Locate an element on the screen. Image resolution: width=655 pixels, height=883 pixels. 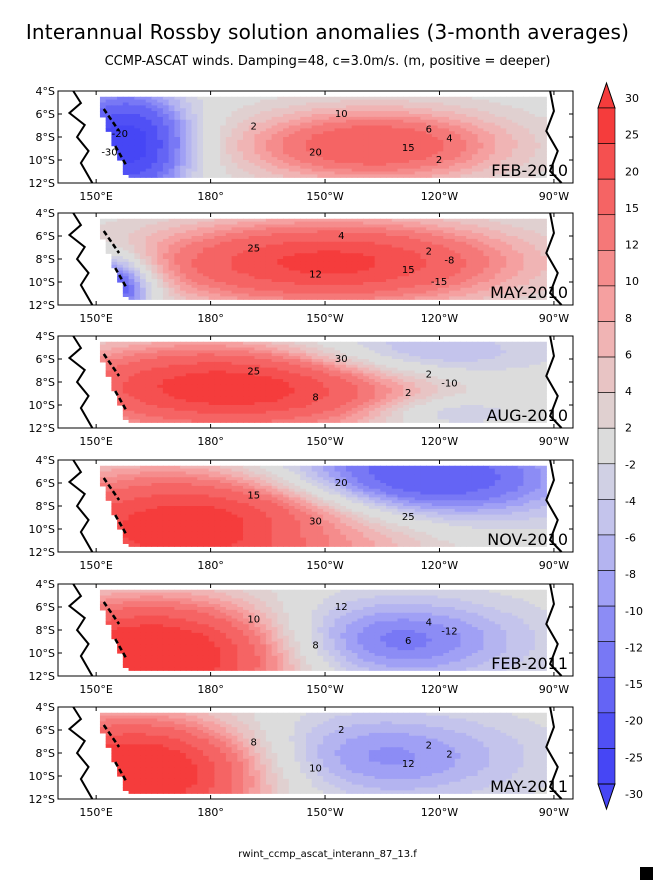
x-tick-label: 90°W is located at coordinates (554, 196).